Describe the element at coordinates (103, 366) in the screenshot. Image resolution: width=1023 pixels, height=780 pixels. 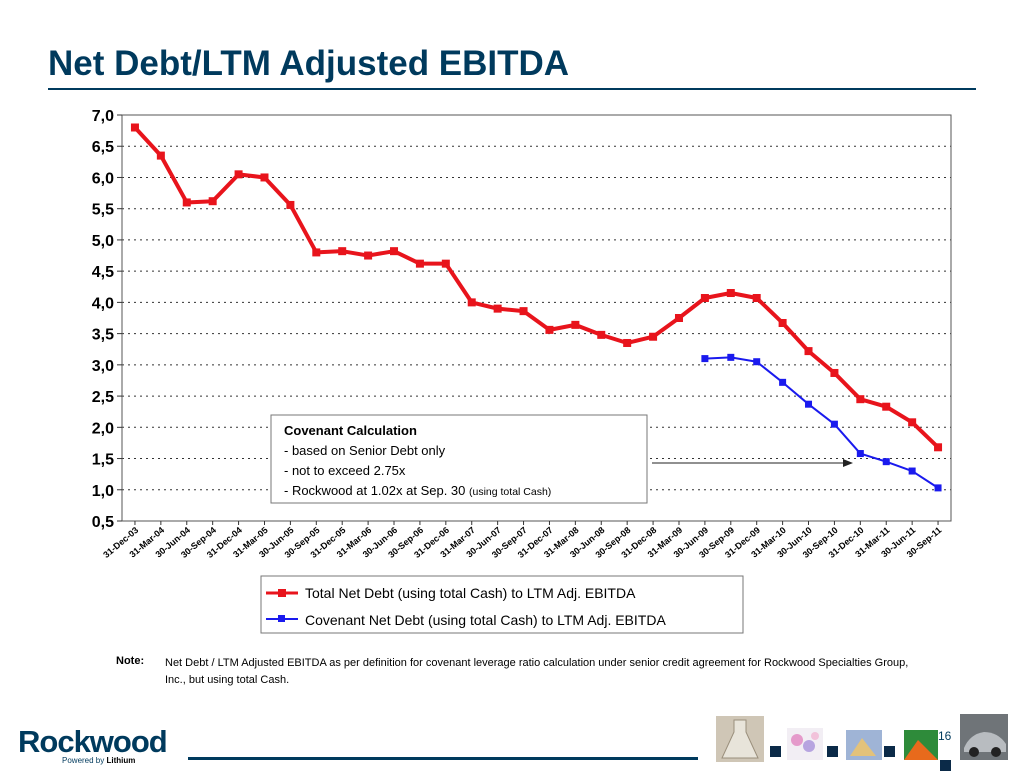
I see `y-tick-label: 3,0` at that location.